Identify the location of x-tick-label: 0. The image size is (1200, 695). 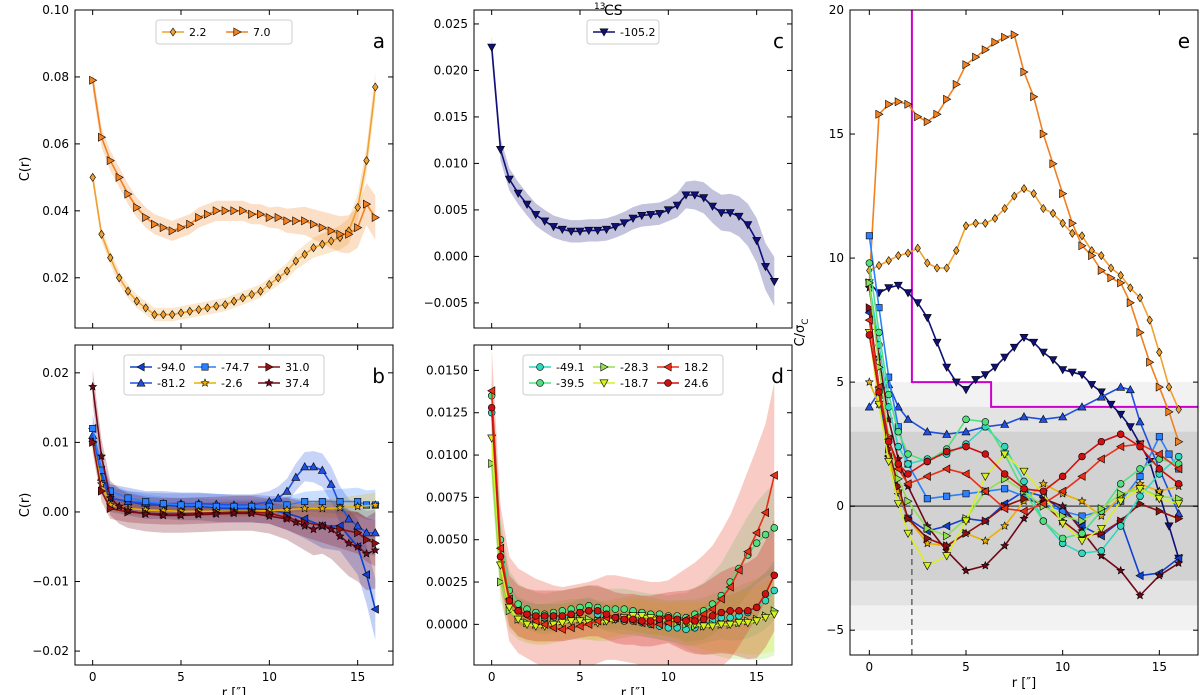
(93, 677).